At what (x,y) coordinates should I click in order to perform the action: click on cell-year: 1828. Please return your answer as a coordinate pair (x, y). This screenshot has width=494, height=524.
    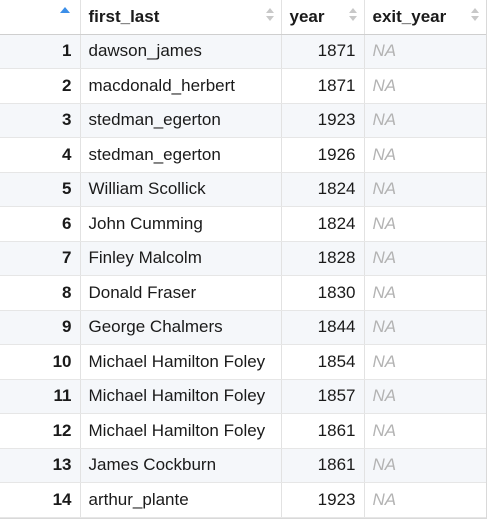
    Looking at the image, I should click on (322, 258).